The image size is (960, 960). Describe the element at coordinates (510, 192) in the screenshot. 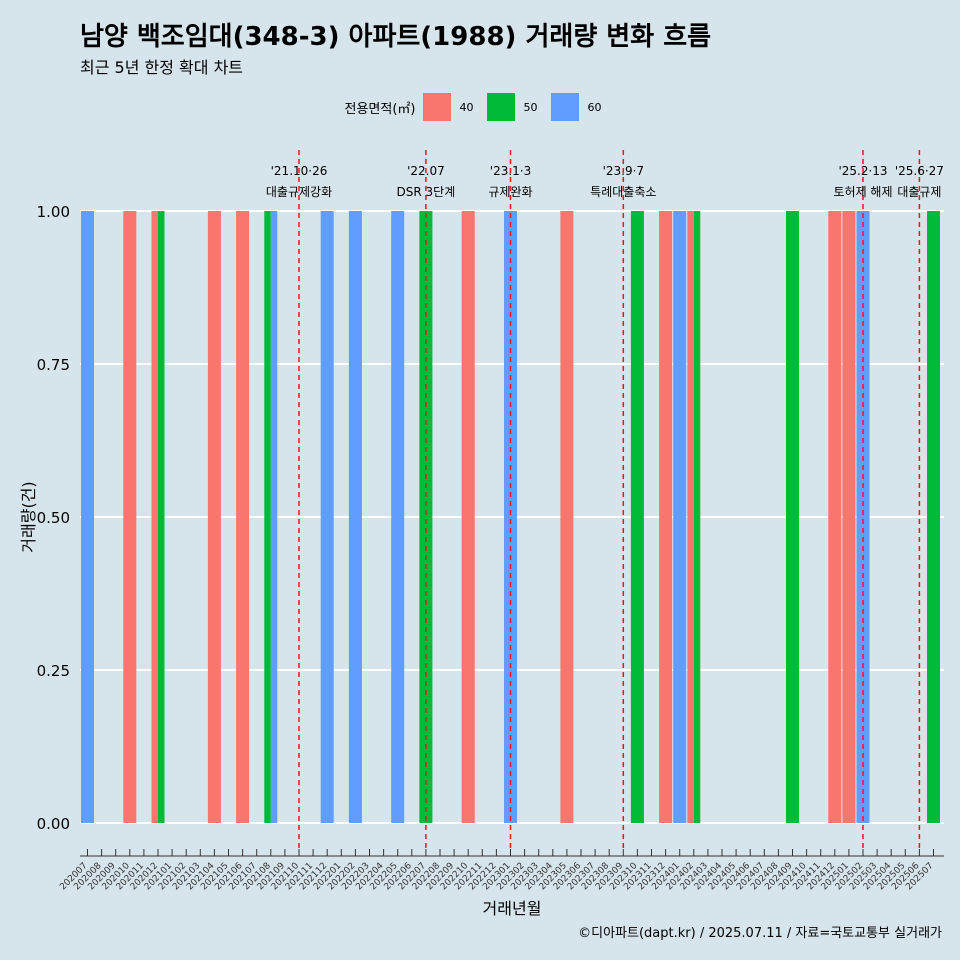

I see `event-label: 규제완화` at that location.